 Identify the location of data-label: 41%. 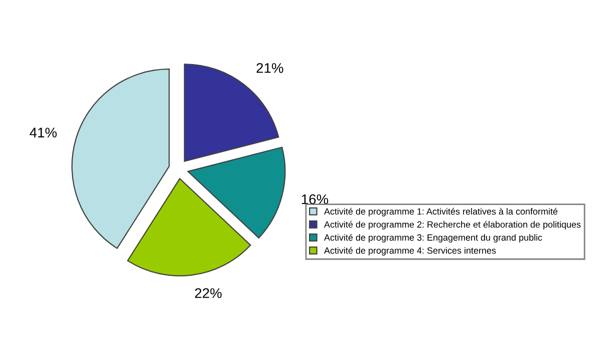
(43, 133).